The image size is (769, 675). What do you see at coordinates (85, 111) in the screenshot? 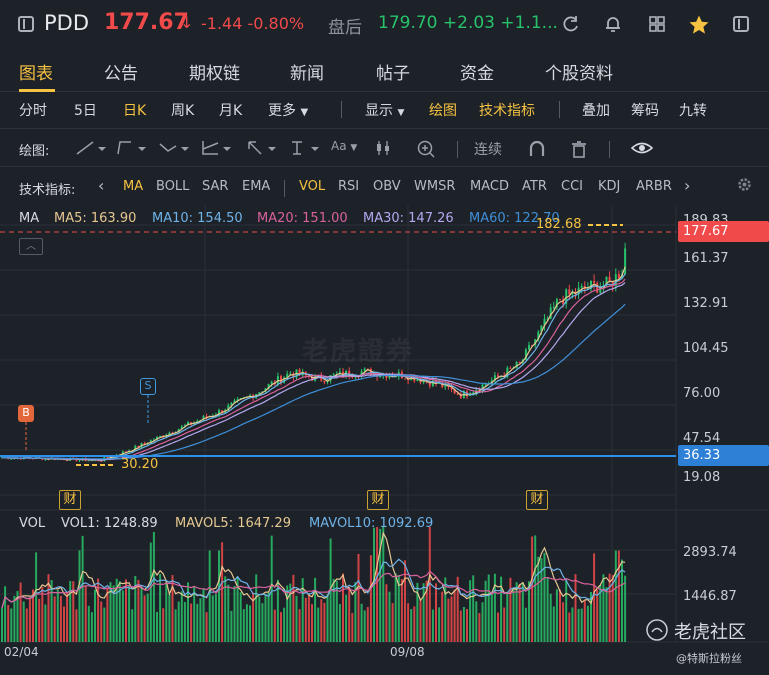
I see `period-5day: 5日` at bounding box center [85, 111].